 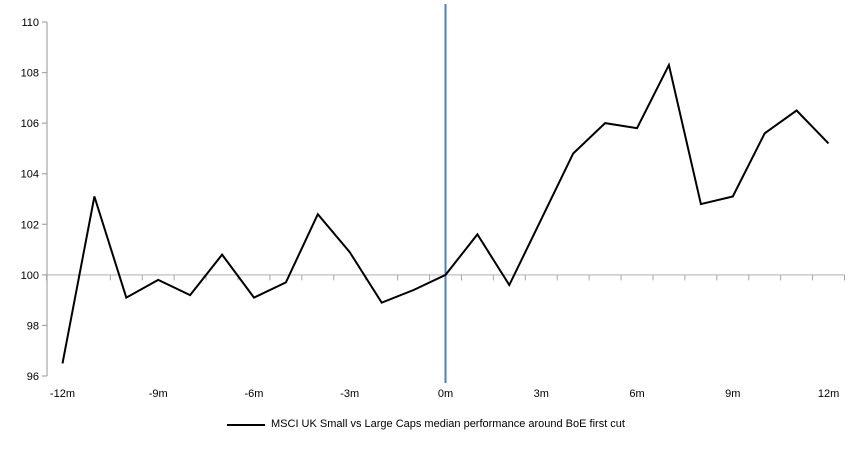 What do you see at coordinates (30, 23) in the screenshot?
I see `y-tick-label: 110` at bounding box center [30, 23].